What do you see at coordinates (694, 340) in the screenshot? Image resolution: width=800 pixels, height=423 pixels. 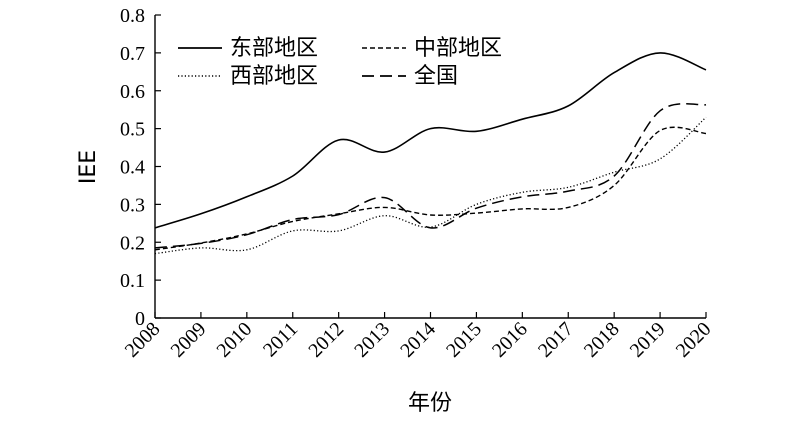 I see `x-tick-label: 2020` at bounding box center [694, 340].